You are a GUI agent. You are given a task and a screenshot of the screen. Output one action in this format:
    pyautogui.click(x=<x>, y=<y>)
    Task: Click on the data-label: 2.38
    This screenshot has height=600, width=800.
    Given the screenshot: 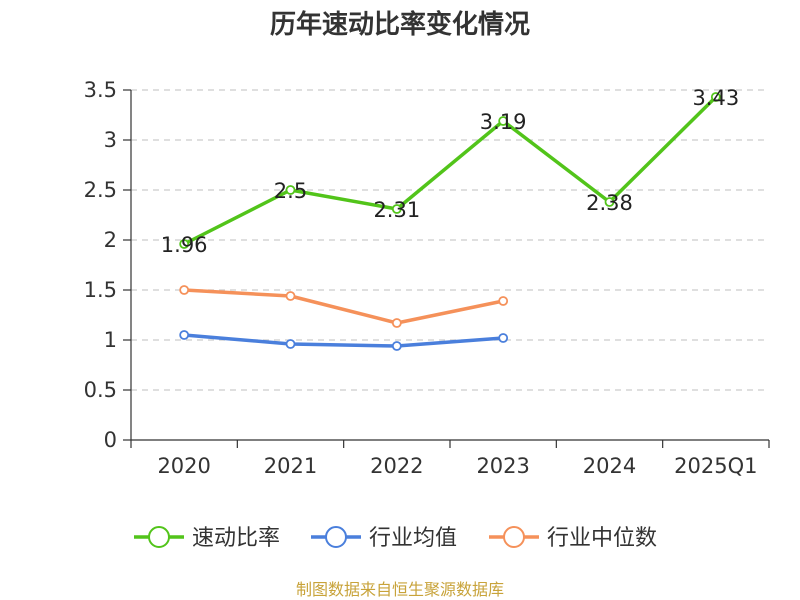 What is the action you would take?
    pyautogui.click(x=609, y=203)
    